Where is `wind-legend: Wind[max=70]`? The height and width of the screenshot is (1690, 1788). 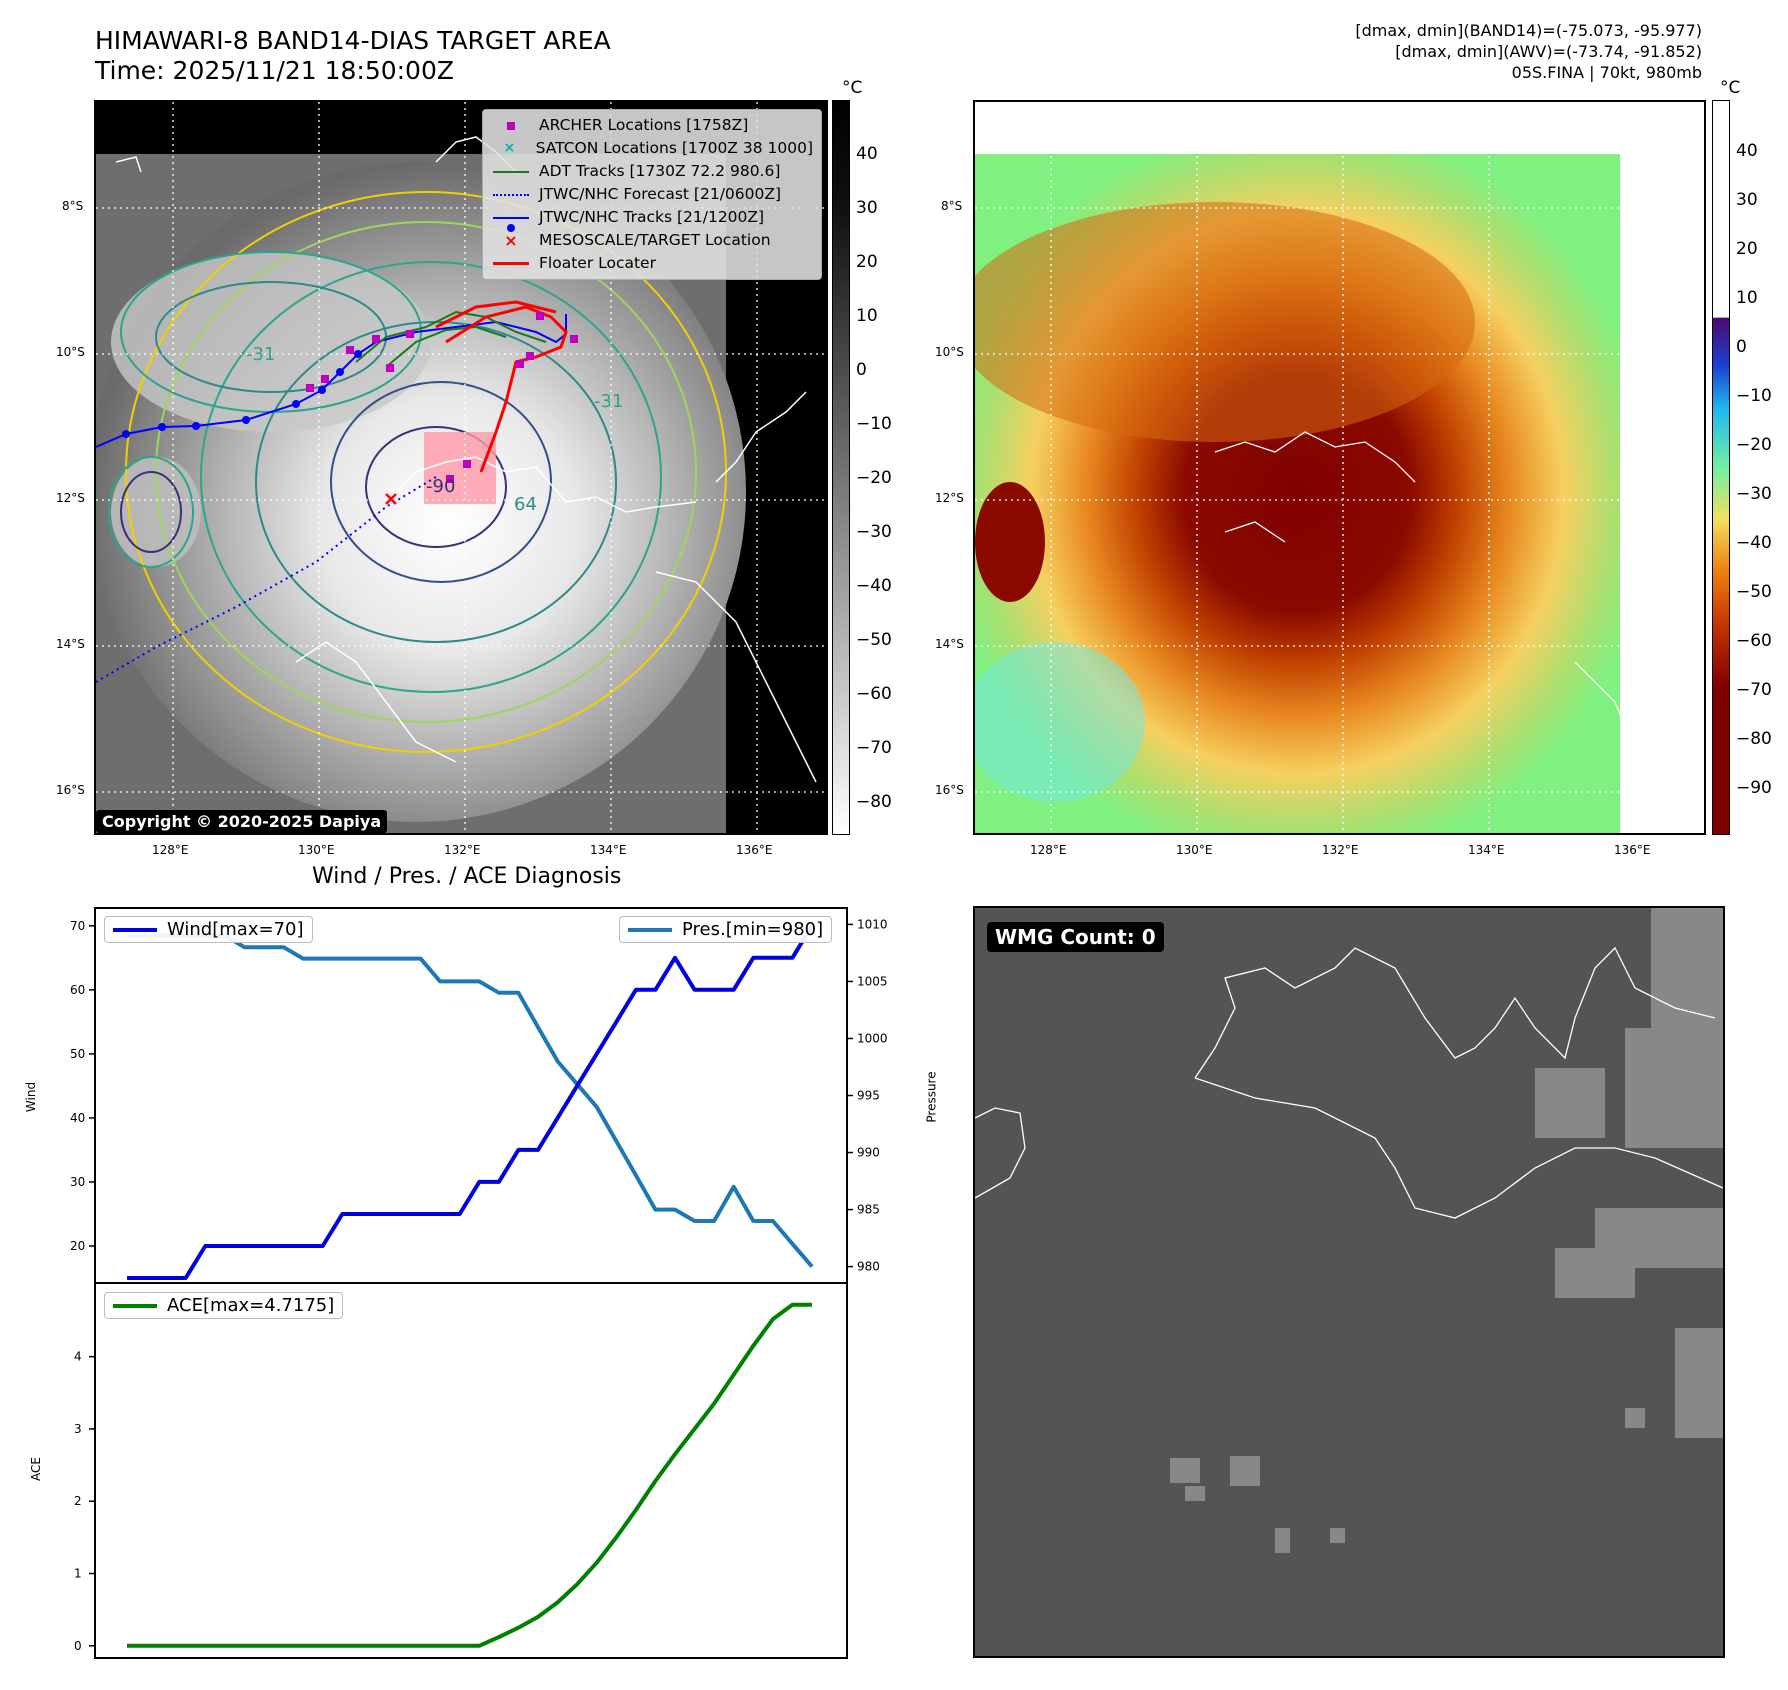
wind-legend: Wind[max=70] is located at coordinates (208, 929).